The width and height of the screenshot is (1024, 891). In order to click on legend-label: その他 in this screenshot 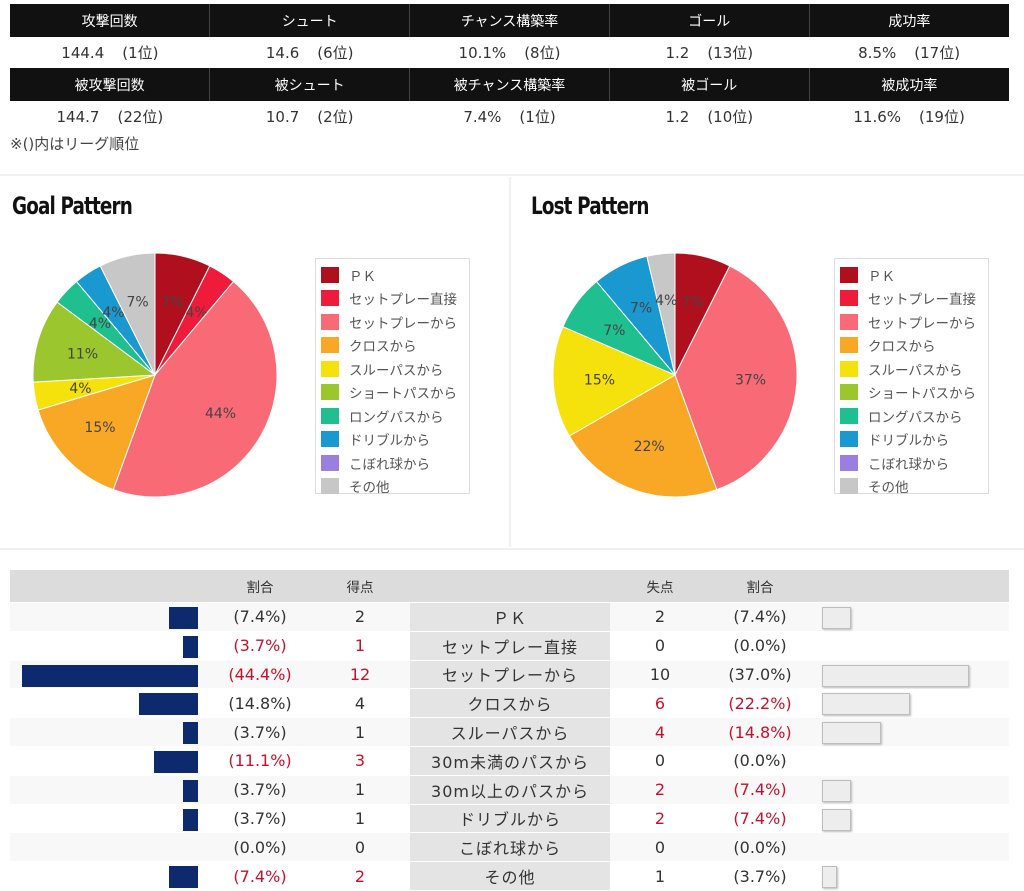, I will do `click(369, 488)`.